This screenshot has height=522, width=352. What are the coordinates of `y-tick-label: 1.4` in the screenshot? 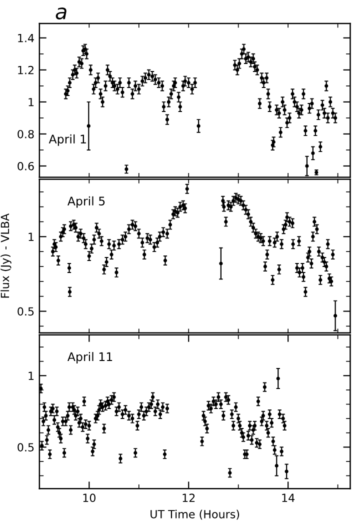 It's located at (26, 38).